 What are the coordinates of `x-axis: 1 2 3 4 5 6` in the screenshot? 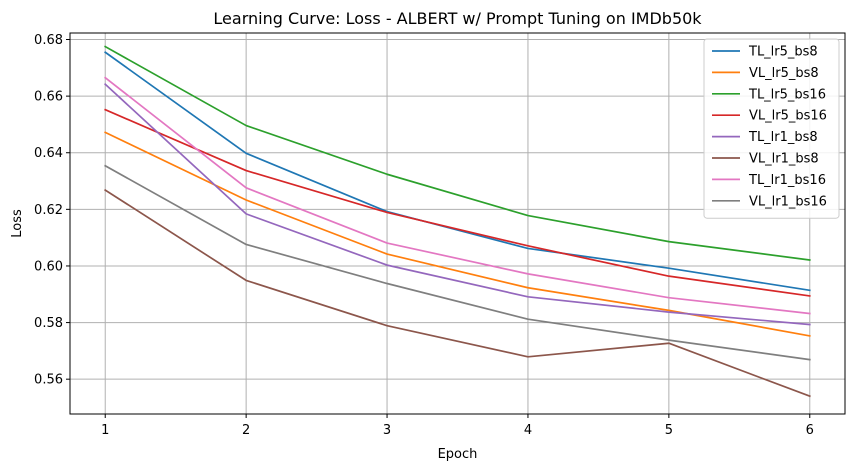 It's located at (457, 426).